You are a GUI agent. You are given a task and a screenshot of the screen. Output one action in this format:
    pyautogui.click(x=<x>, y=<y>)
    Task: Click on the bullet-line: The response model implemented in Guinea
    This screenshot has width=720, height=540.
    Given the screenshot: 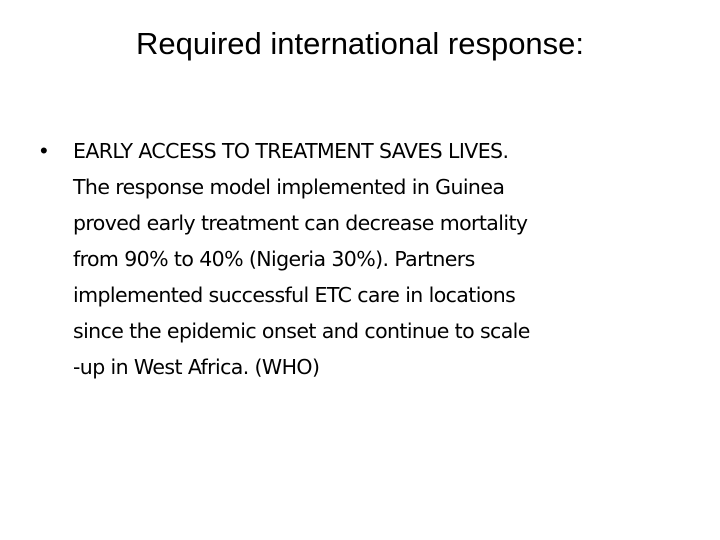 What is the action you would take?
    pyautogui.click(x=289, y=187)
    